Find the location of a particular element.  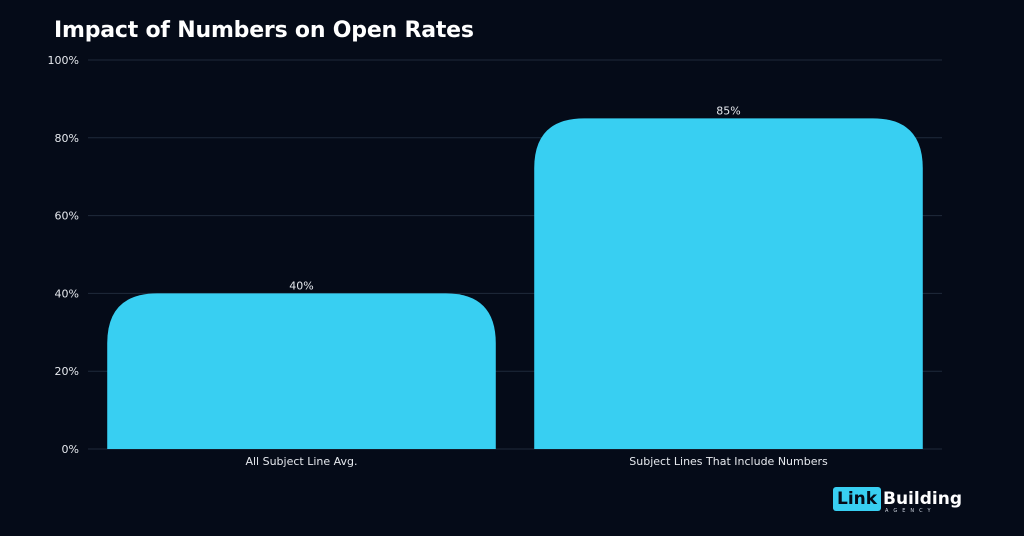

y-tick-label: 0% is located at coordinates (70, 449).